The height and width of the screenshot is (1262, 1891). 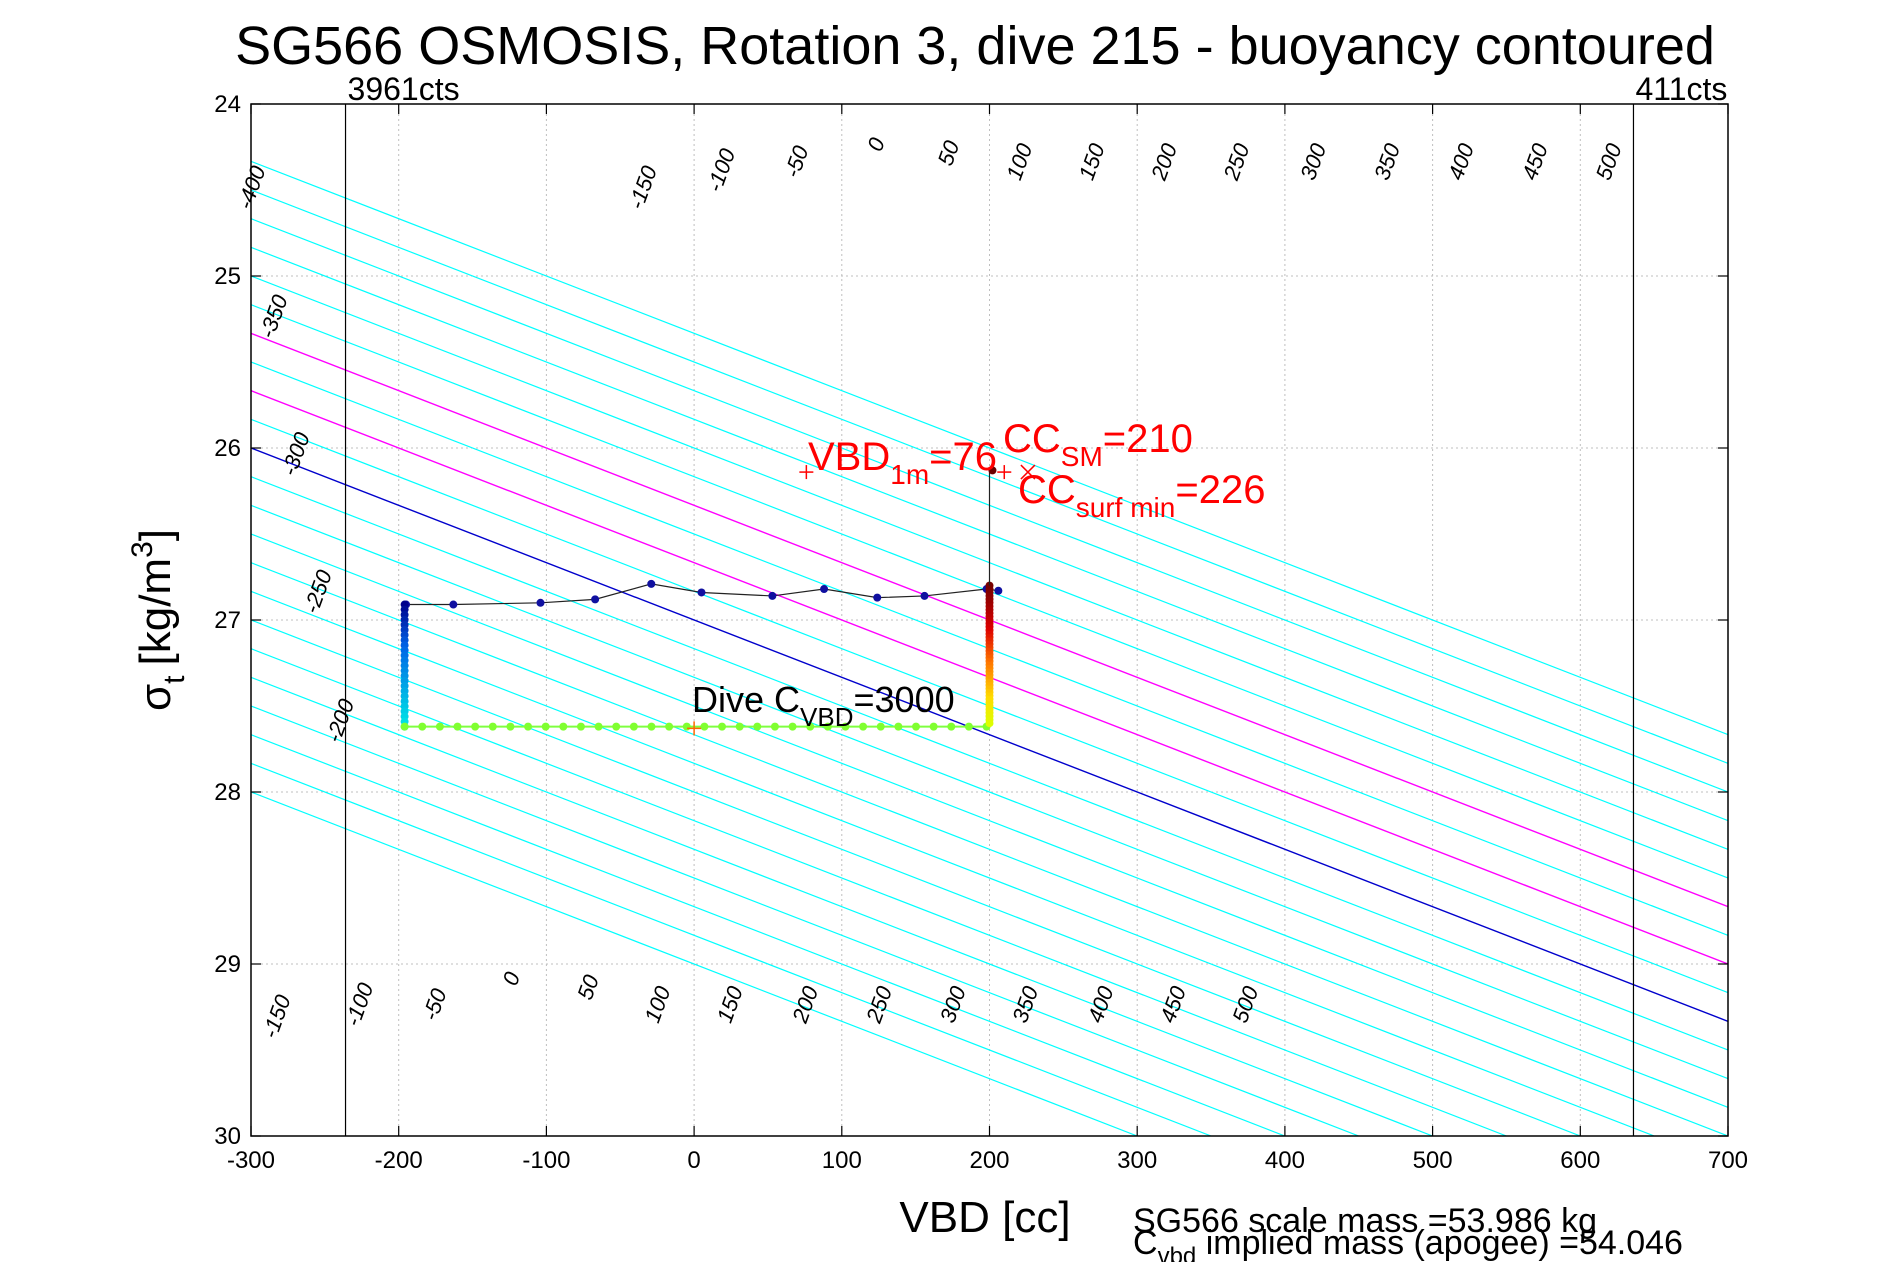 I want to click on cc-surf-min-sub: surf min, so click(x=1126, y=507).